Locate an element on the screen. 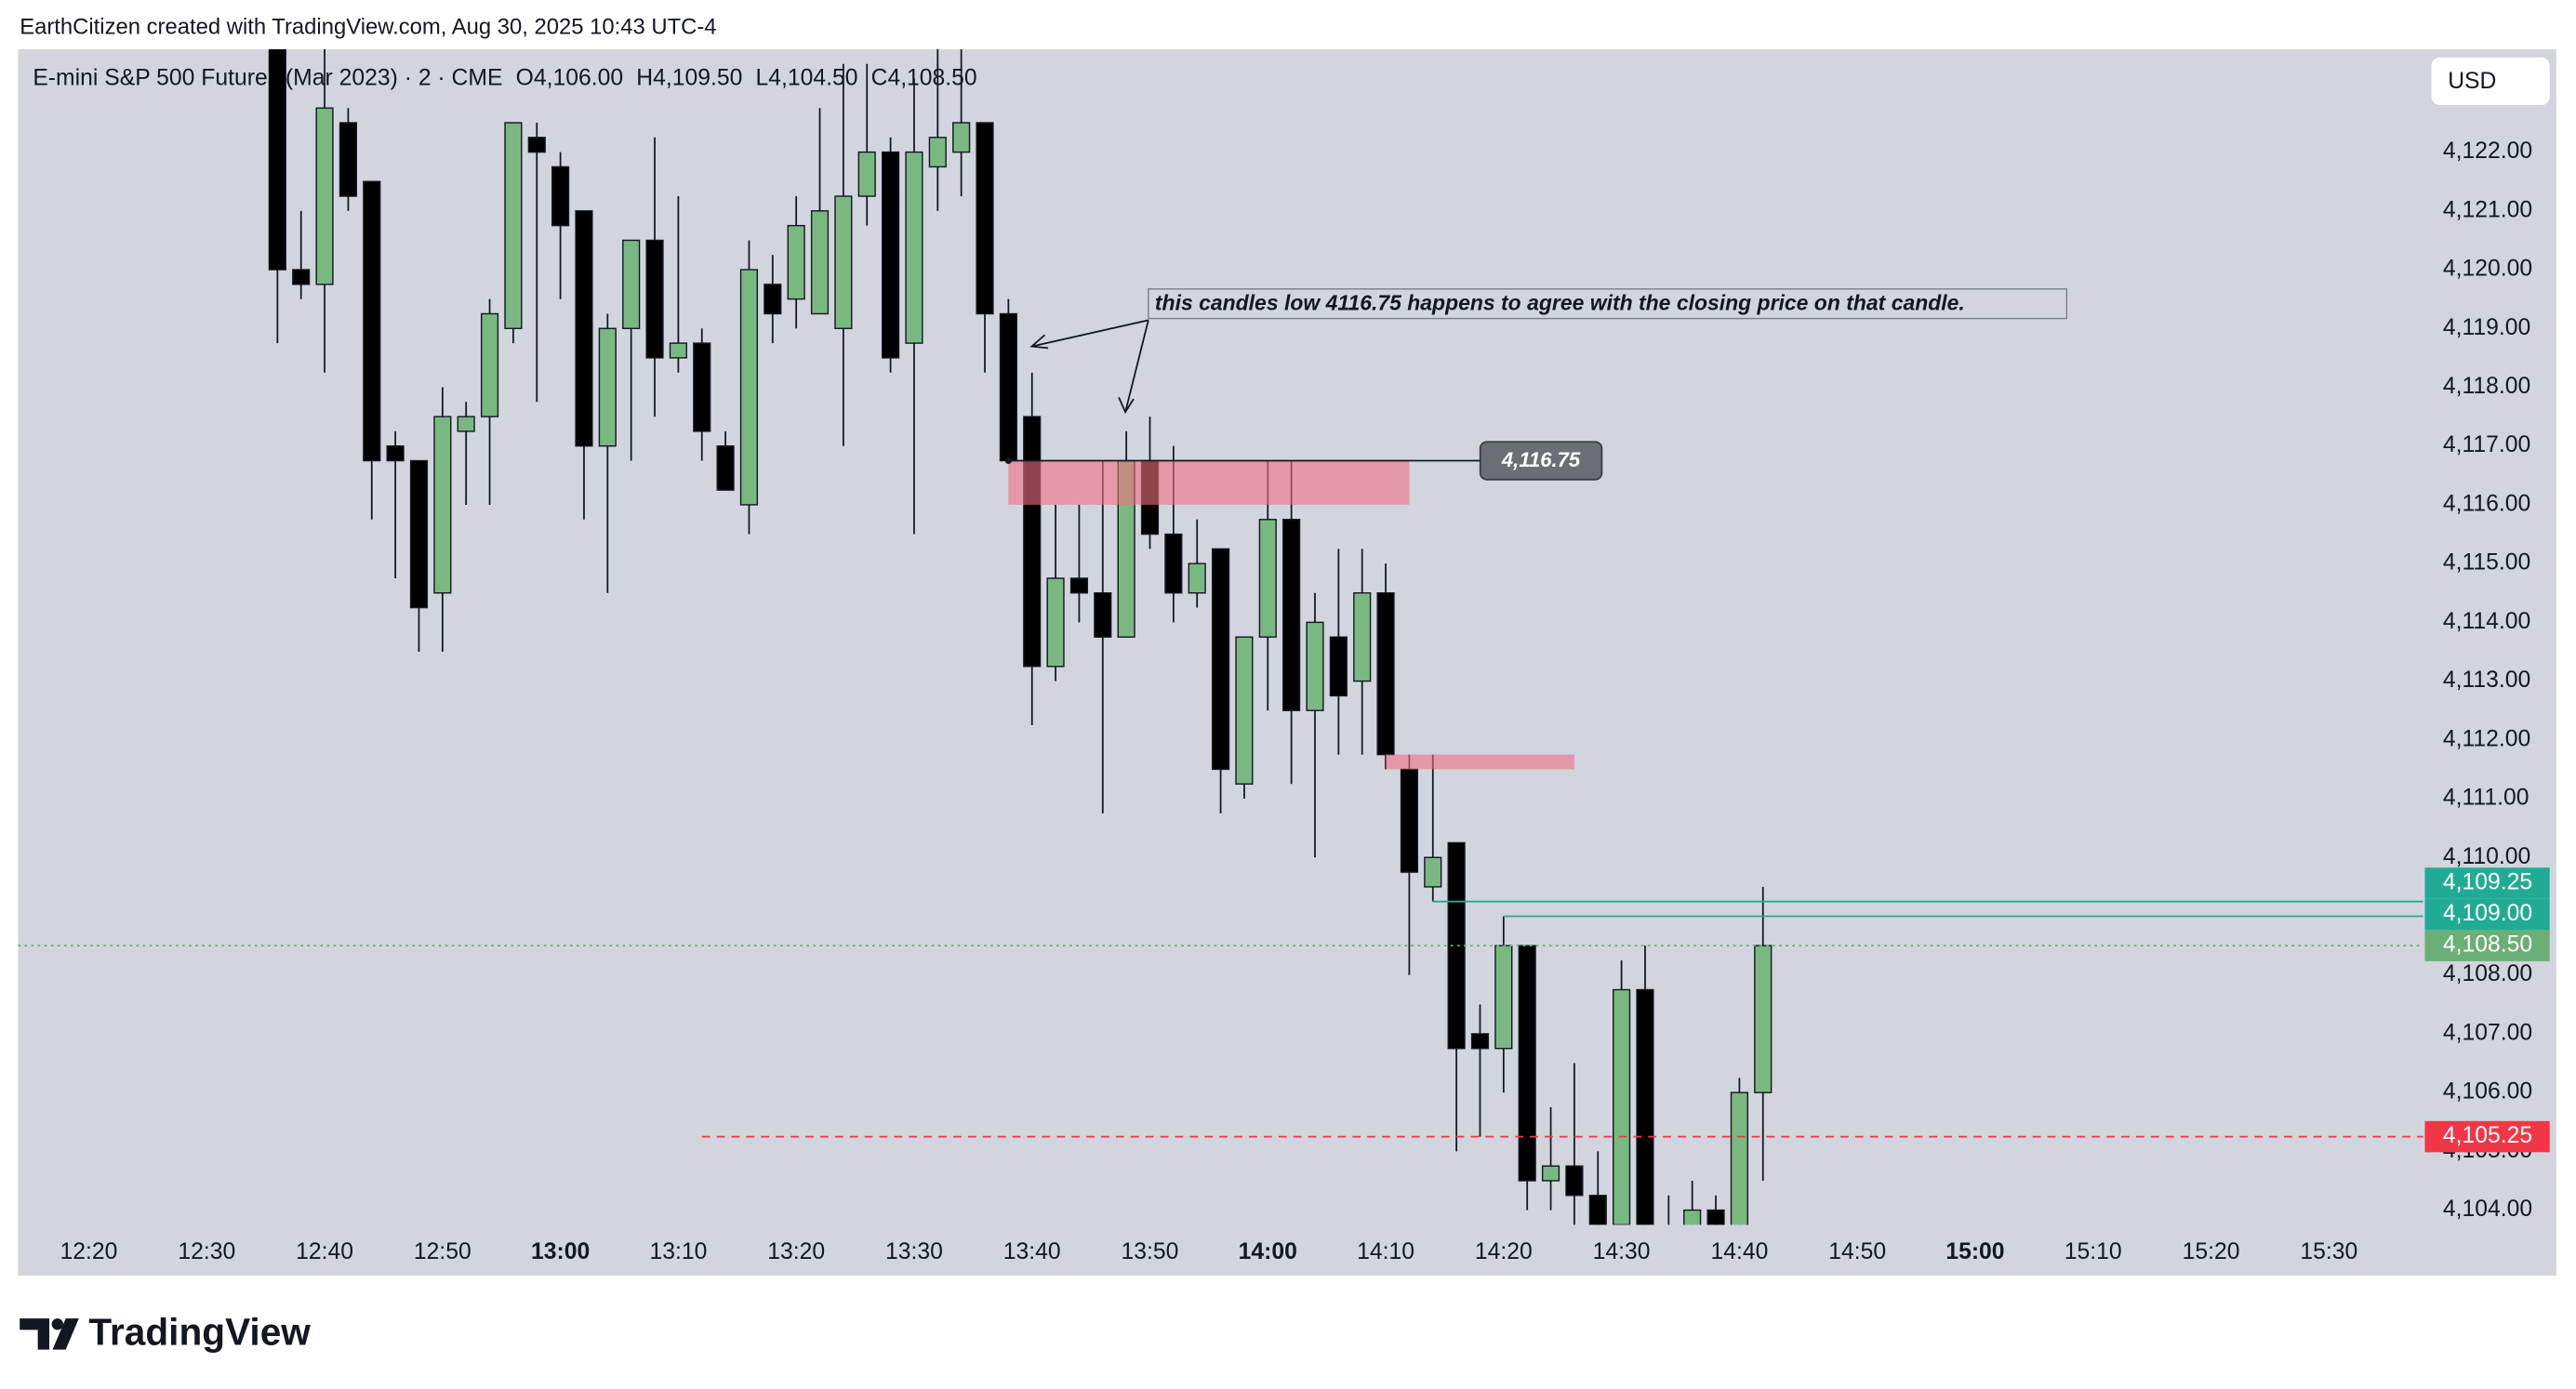  x-tick-label: 15:10 is located at coordinates (2093, 1251).